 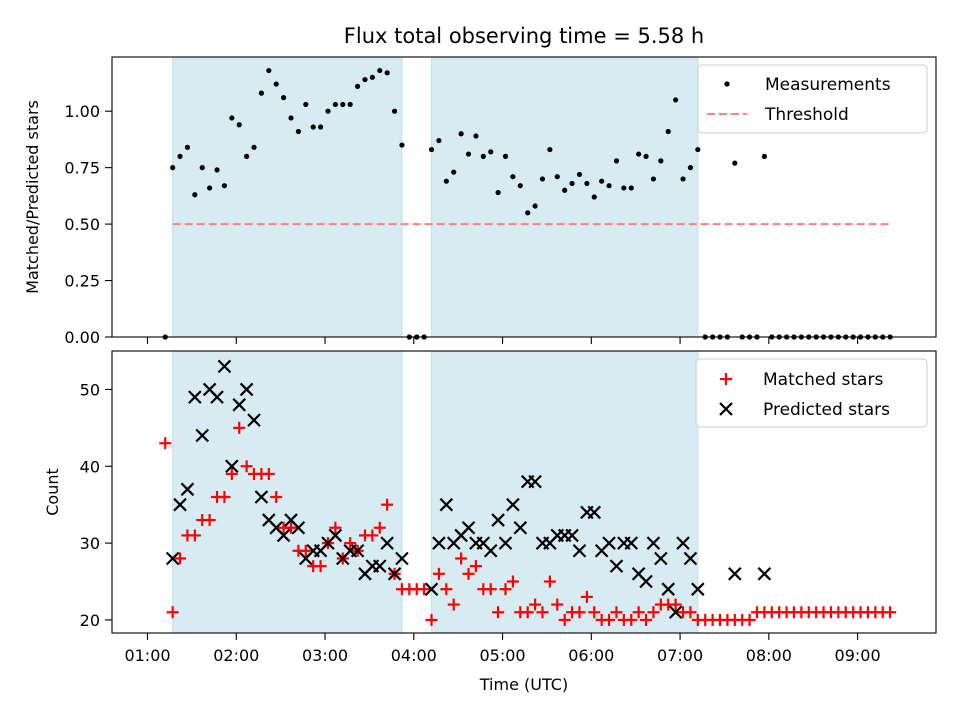 What do you see at coordinates (769, 655) in the screenshot?
I see `count-x-tick-label: 08:00` at bounding box center [769, 655].